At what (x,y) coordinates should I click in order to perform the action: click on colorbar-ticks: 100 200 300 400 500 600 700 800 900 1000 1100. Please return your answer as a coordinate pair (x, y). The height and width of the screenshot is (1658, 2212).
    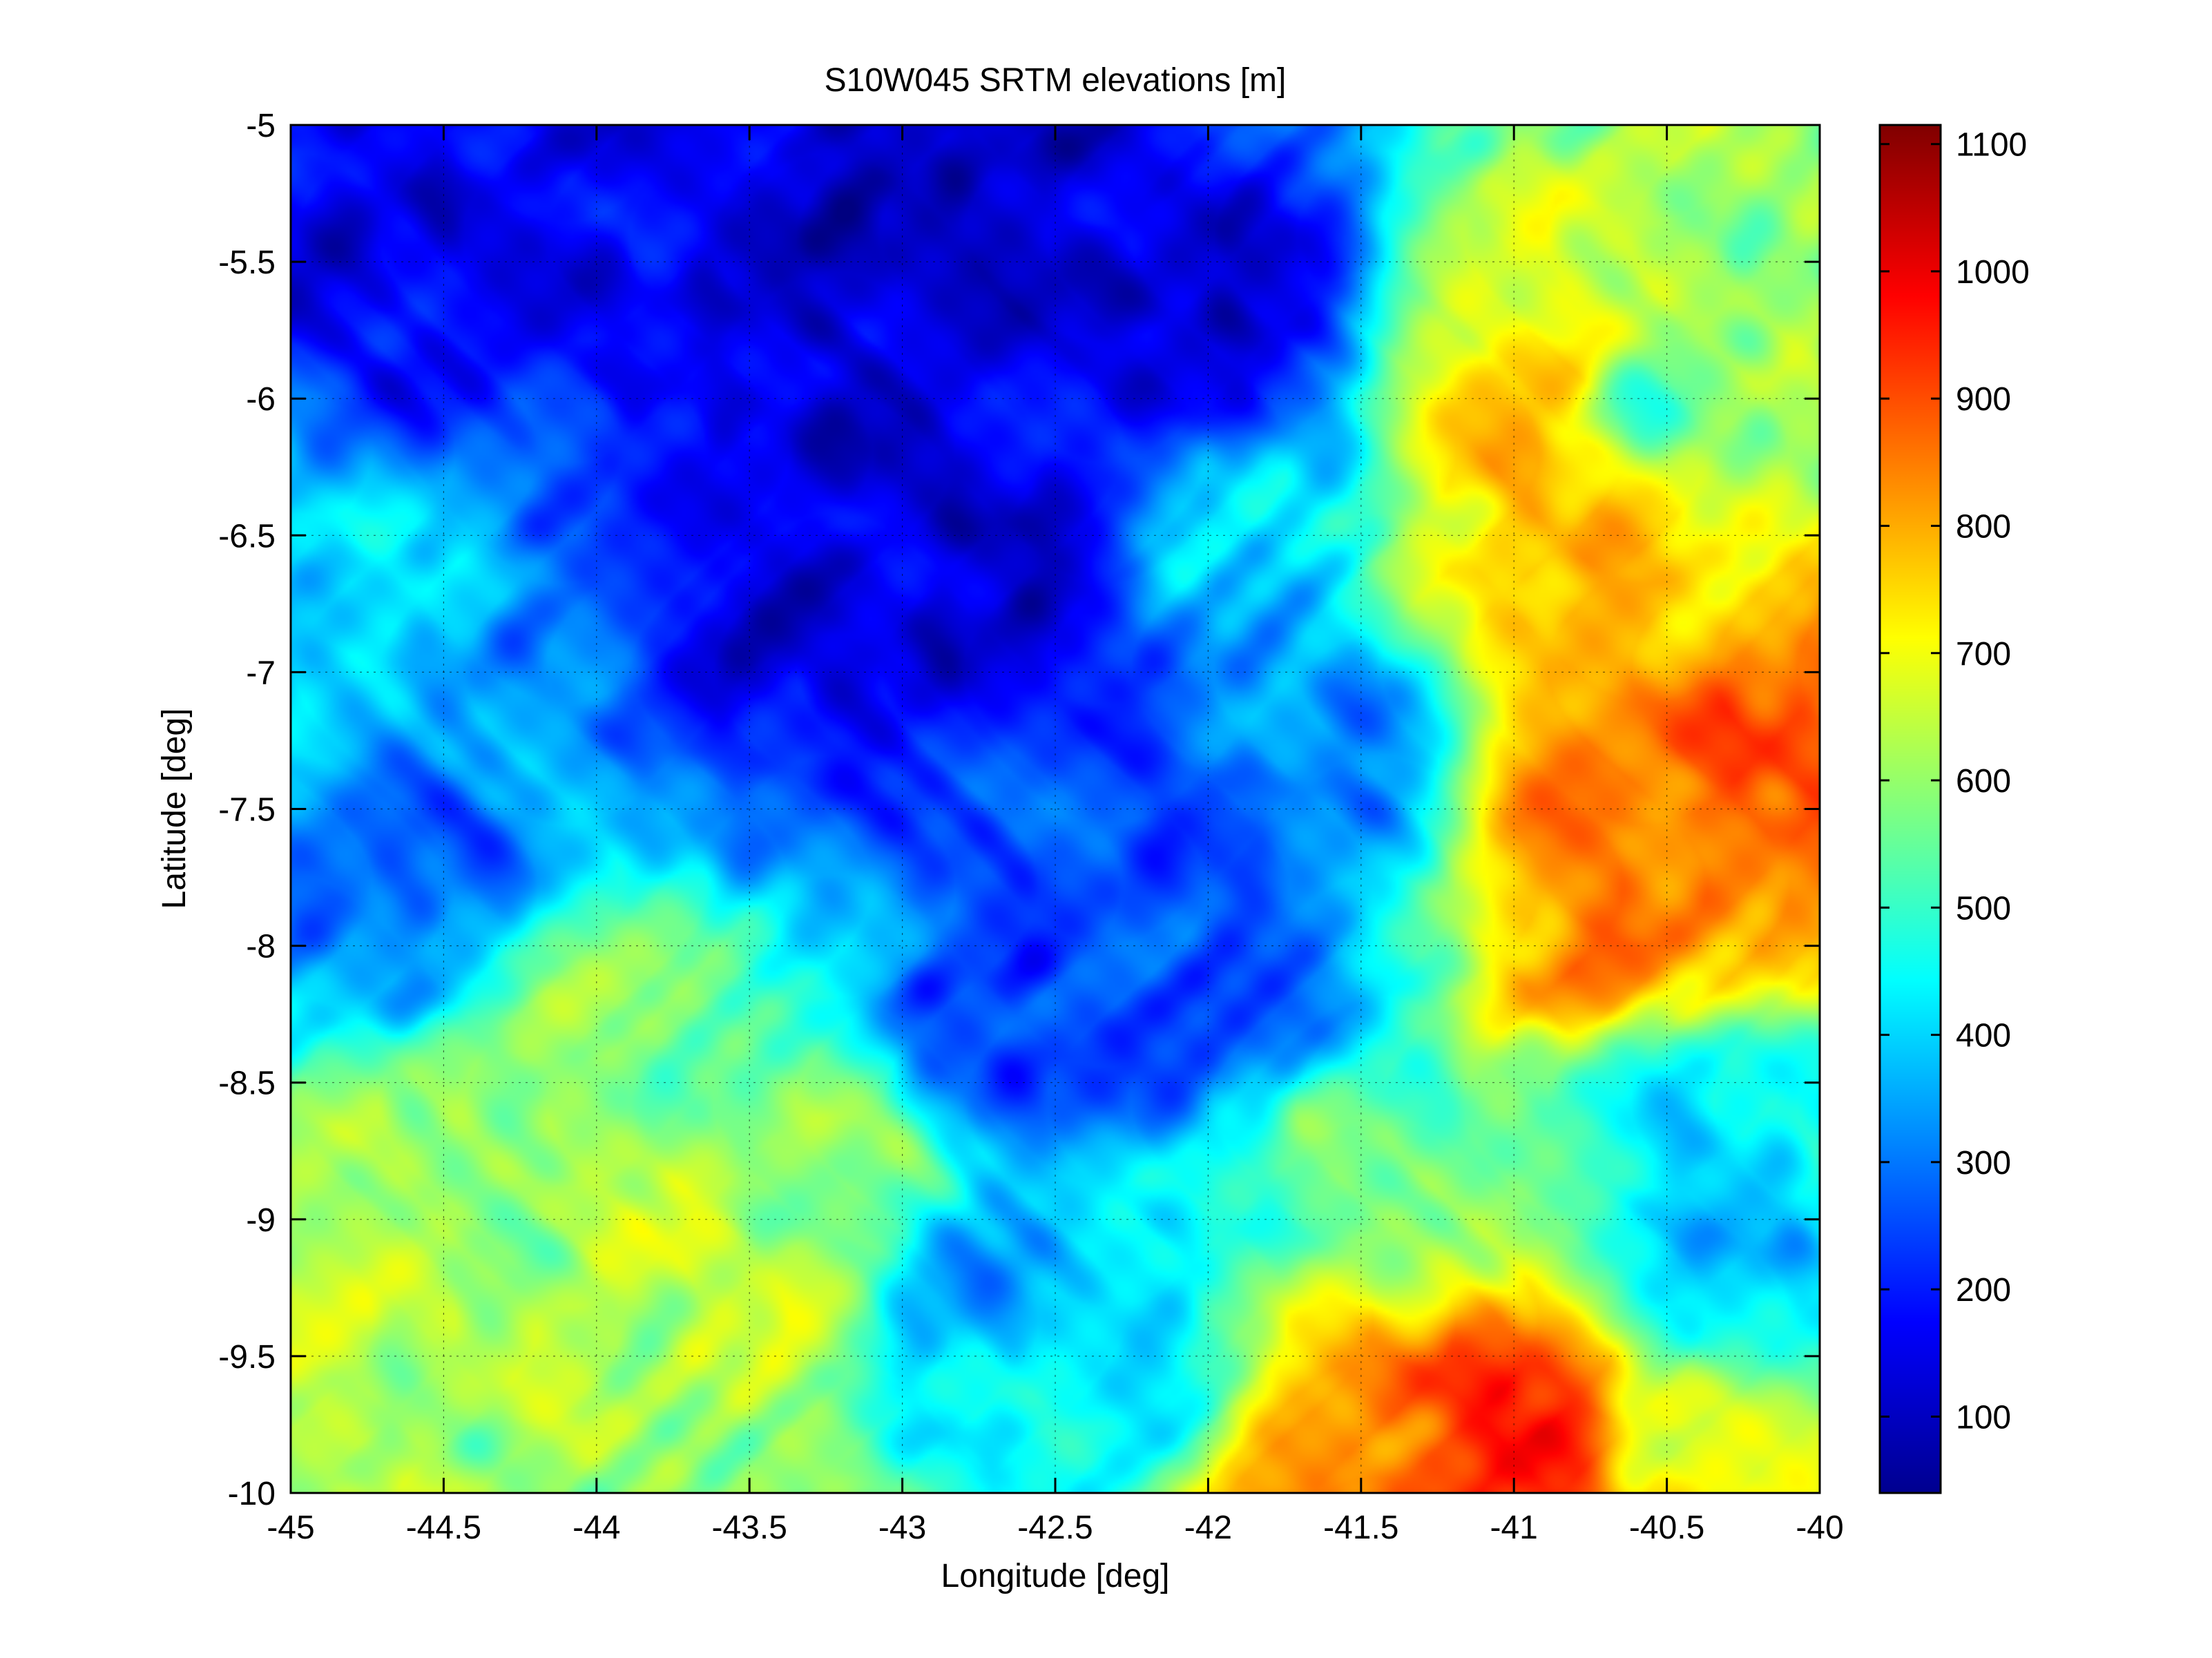
    Looking at the image, I should click on (1955, 781).